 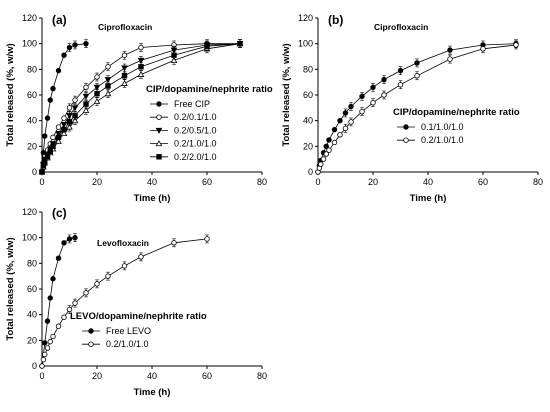 What do you see at coordinates (195, 157) in the screenshot?
I see `legend-entry: 0.2/2.0/1.0` at bounding box center [195, 157].